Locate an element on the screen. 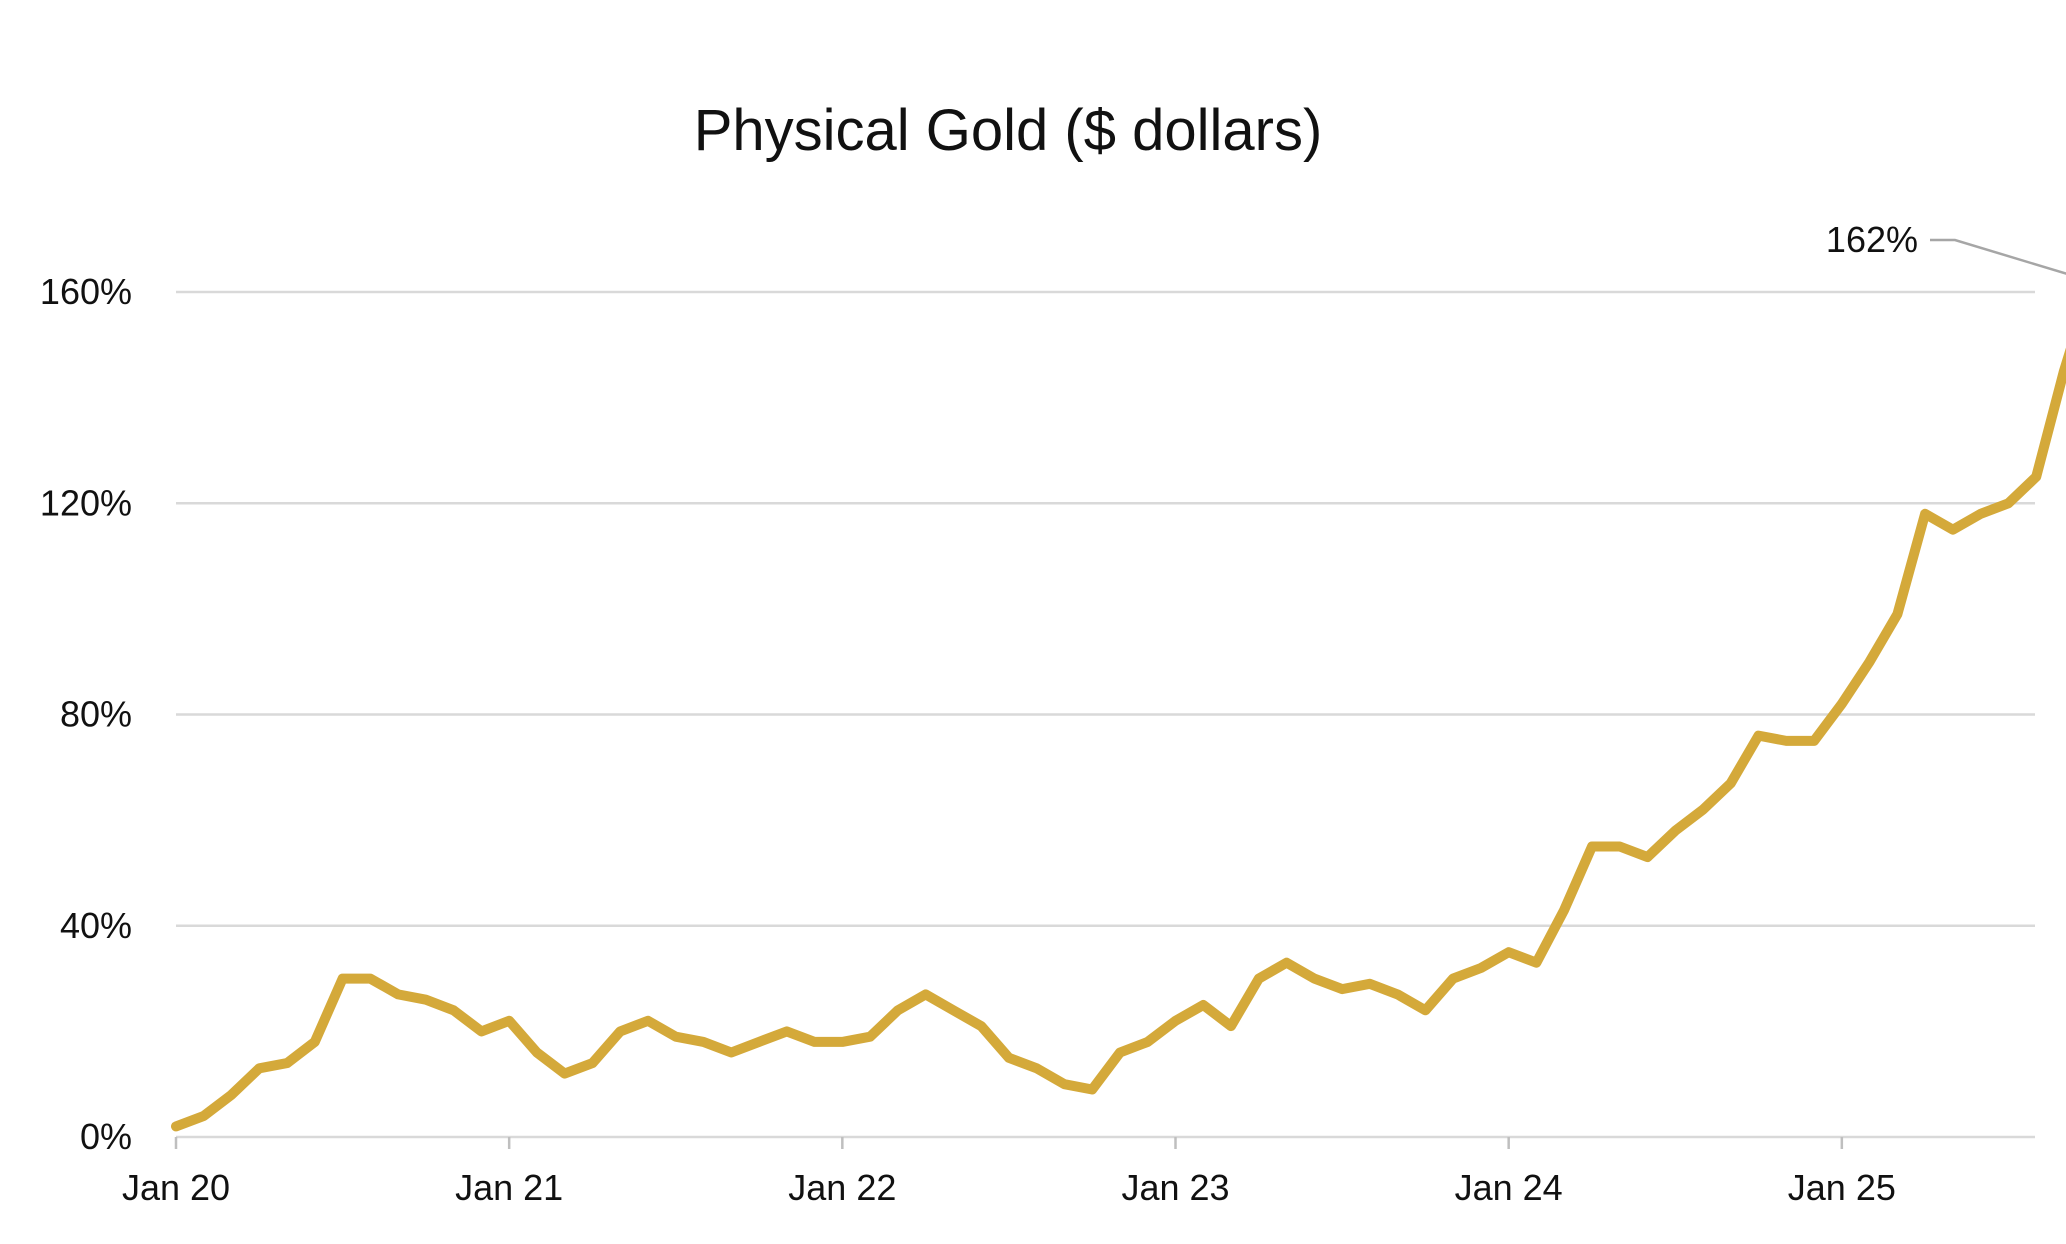 This screenshot has height=1244, width=2066. annotation-leader-line is located at coordinates (1998, 256).